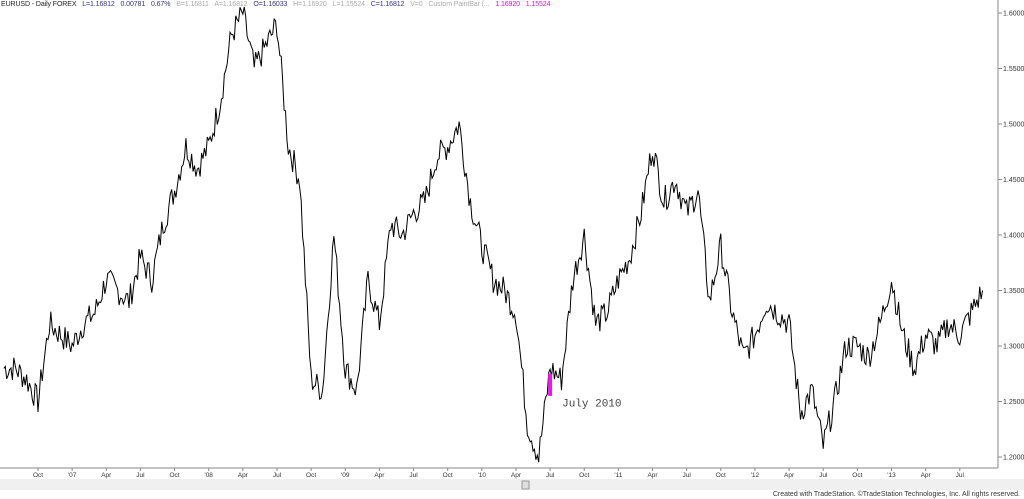 The width and height of the screenshot is (1024, 499). What do you see at coordinates (512, 484) in the screenshot?
I see `horizontal-scrollbar` at bounding box center [512, 484].